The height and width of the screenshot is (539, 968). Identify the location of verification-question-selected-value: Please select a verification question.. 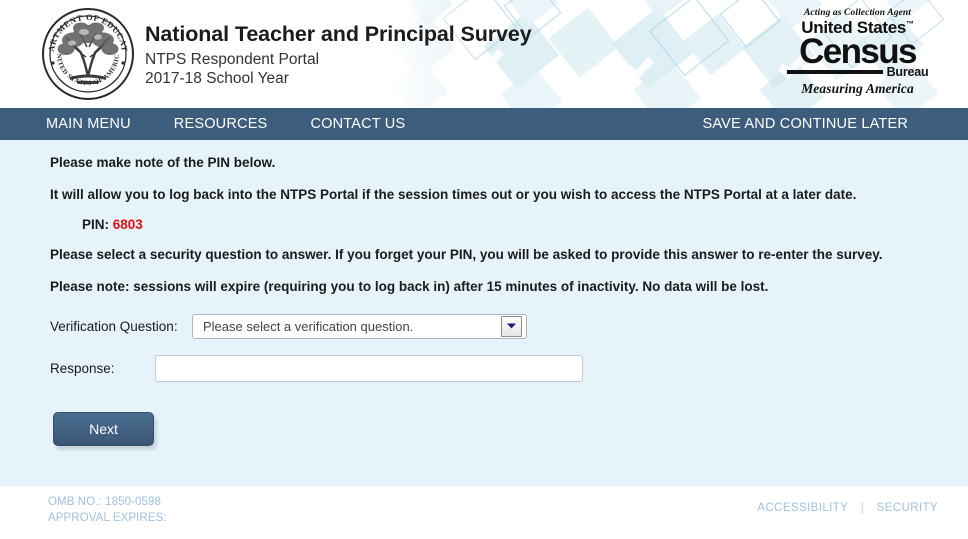
(308, 326).